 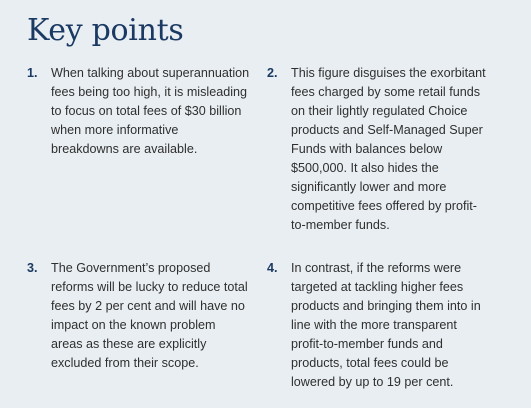 I want to click on text-line: fees by 2 per cent and will have no, so click(x=148, y=306).